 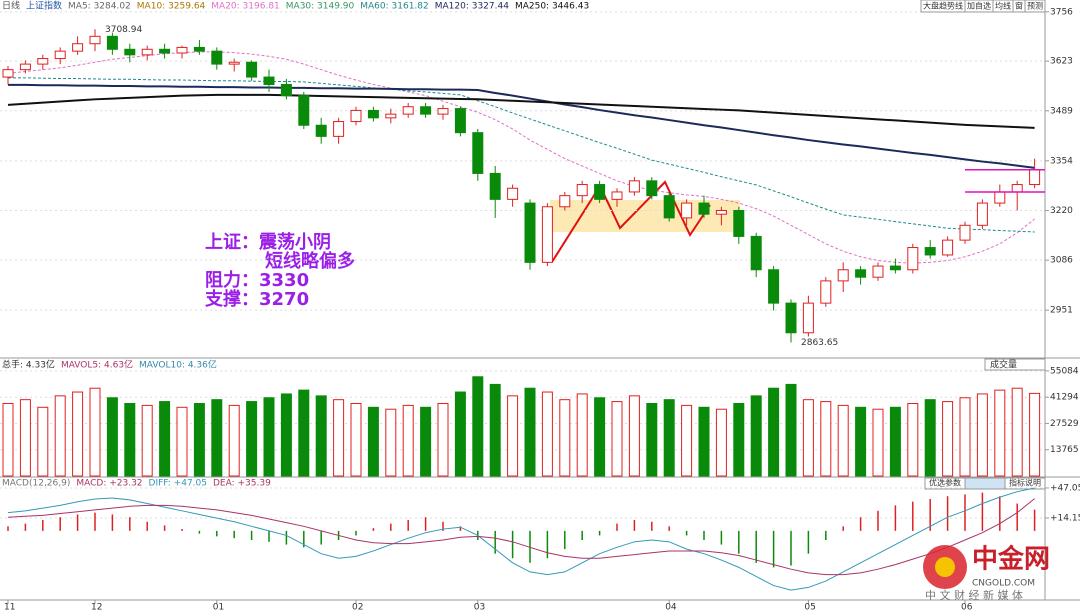 I want to click on period: 日线, so click(x=11, y=6).